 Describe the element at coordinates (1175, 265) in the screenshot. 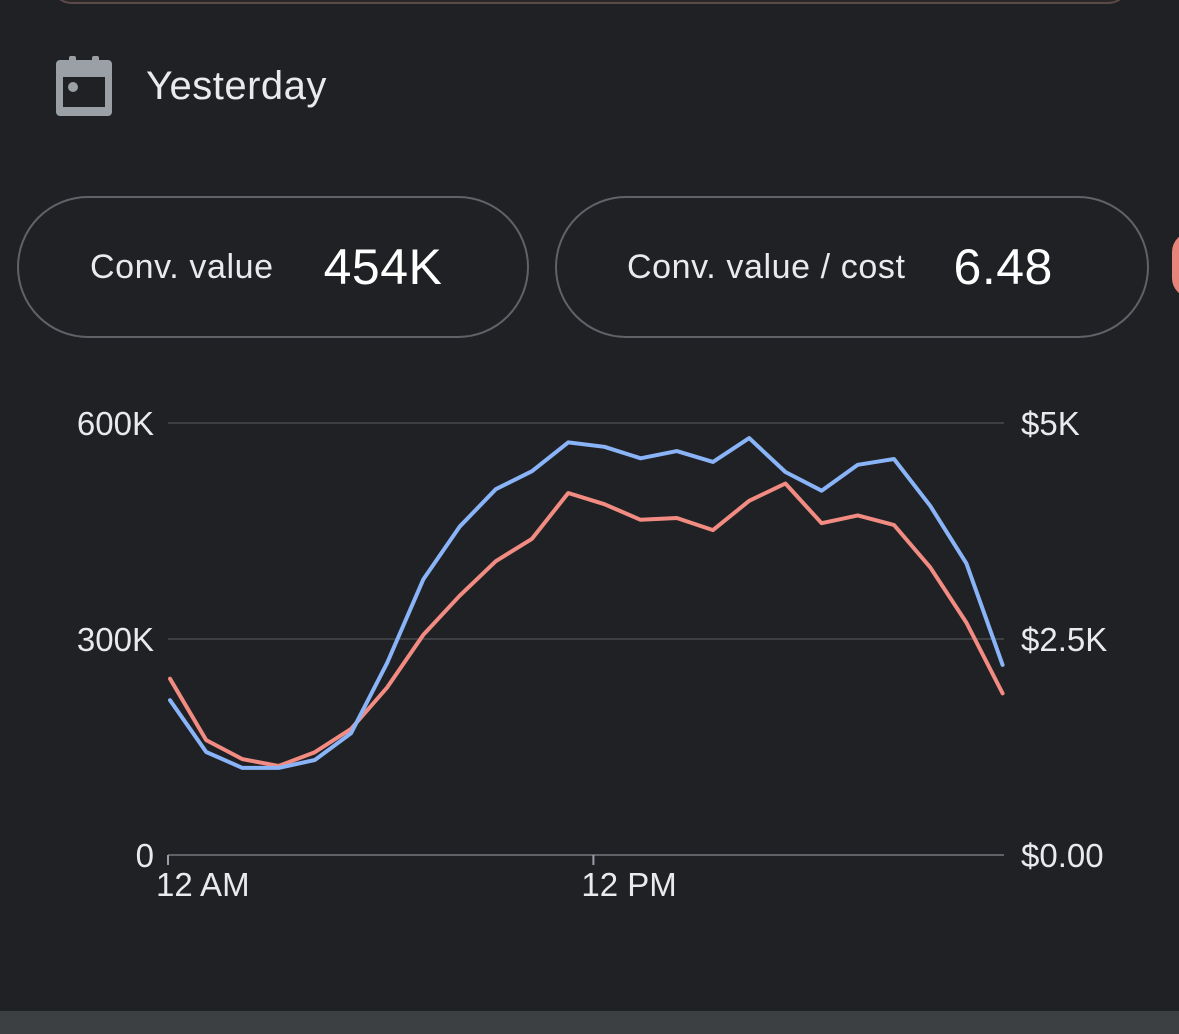

I see `metric-chip-partial` at that location.